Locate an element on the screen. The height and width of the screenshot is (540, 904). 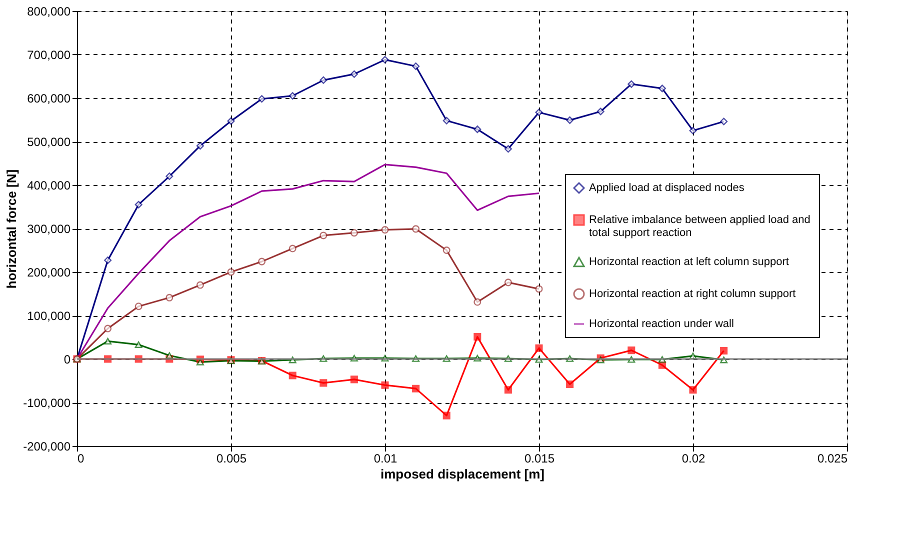
y-tick-label: 500,000 is located at coordinates (49, 142).